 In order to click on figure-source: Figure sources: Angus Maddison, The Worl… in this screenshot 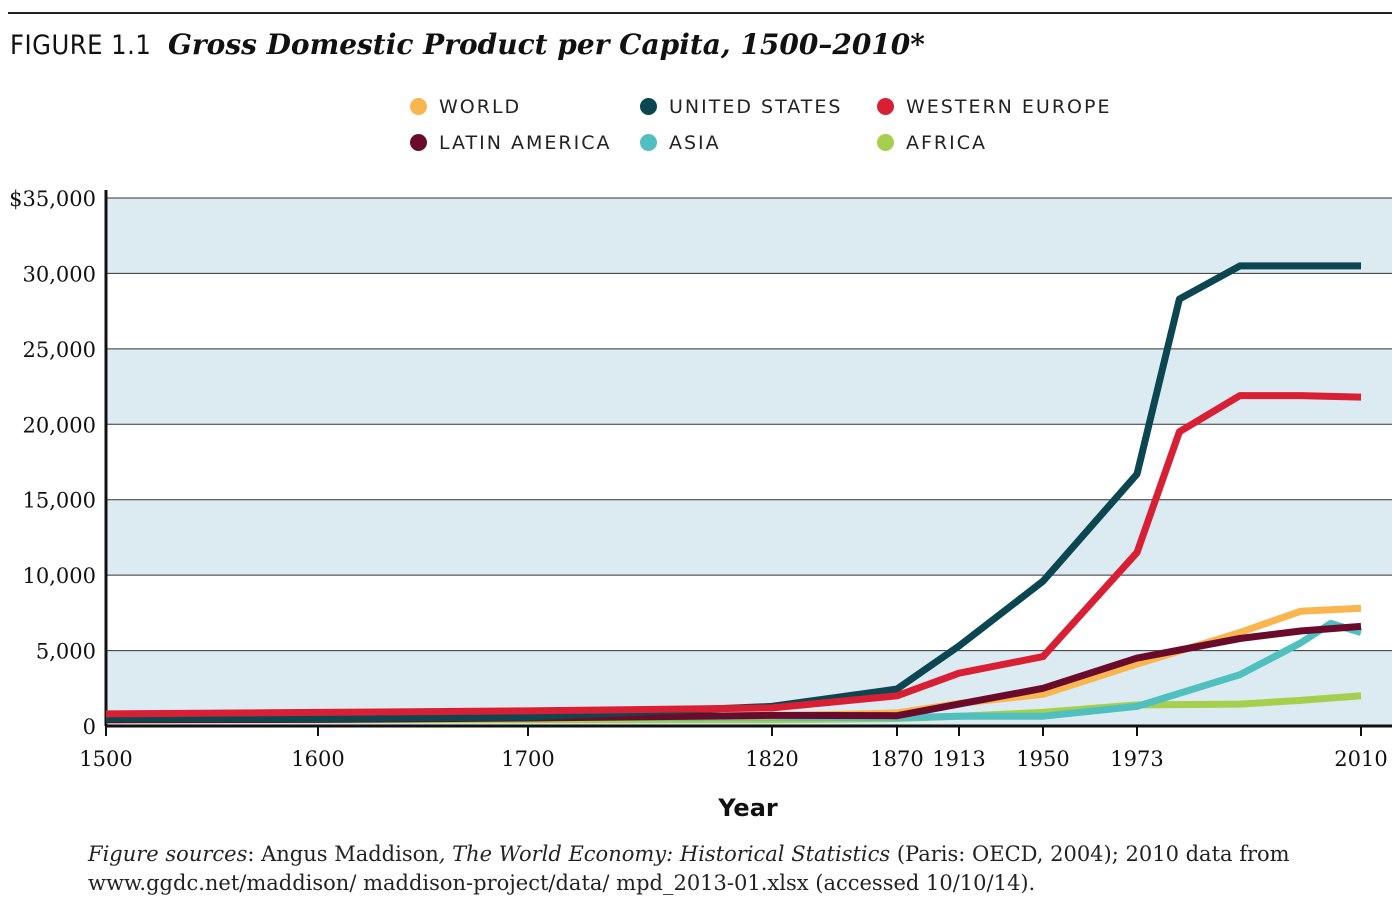, I will do `click(733, 869)`.